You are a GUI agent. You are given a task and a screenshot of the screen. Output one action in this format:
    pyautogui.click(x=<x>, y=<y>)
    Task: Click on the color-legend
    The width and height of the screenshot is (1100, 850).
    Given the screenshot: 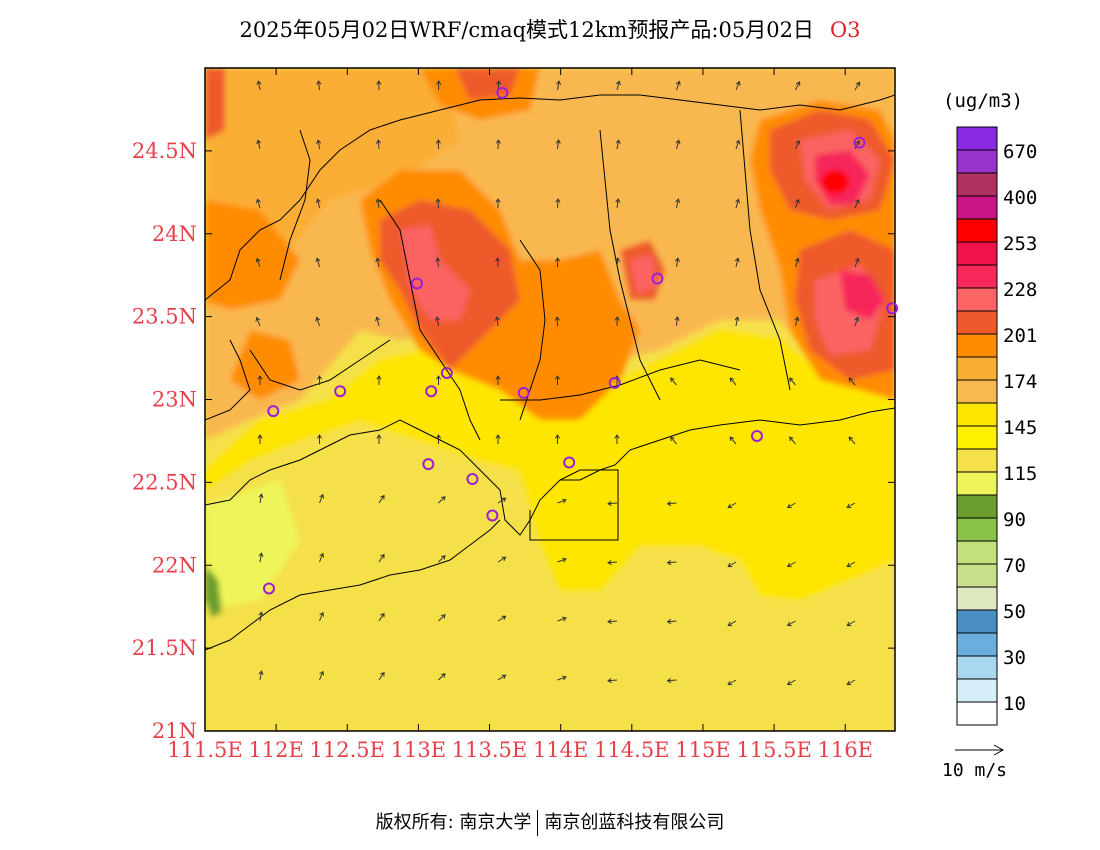 What is the action you would take?
    pyautogui.click(x=977, y=426)
    